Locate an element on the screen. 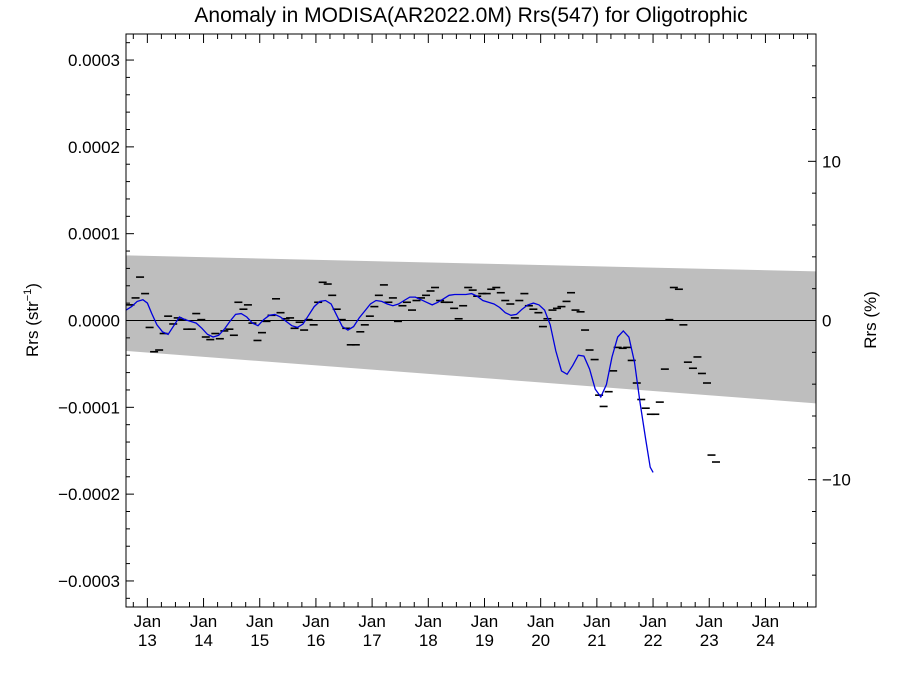  y2-axis-label: Rrs (%) is located at coordinates (870, 320).